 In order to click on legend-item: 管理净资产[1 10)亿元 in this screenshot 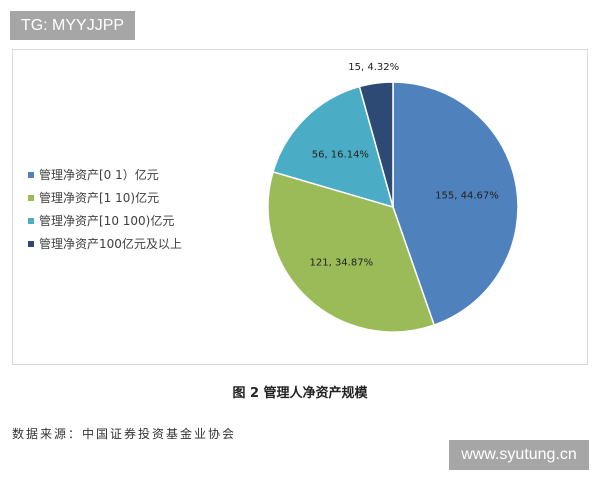, I will do `click(105, 197)`.